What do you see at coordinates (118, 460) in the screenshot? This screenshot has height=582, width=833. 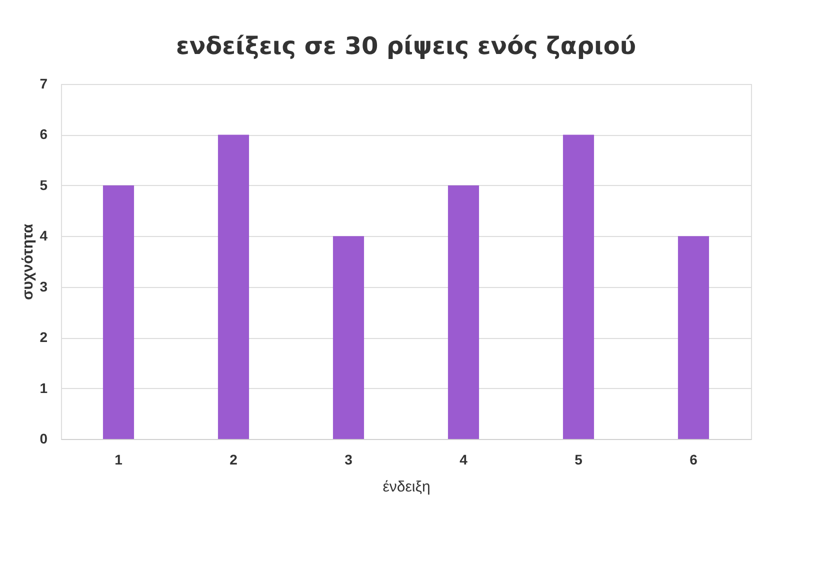 I see `x-tick-label: 1` at bounding box center [118, 460].